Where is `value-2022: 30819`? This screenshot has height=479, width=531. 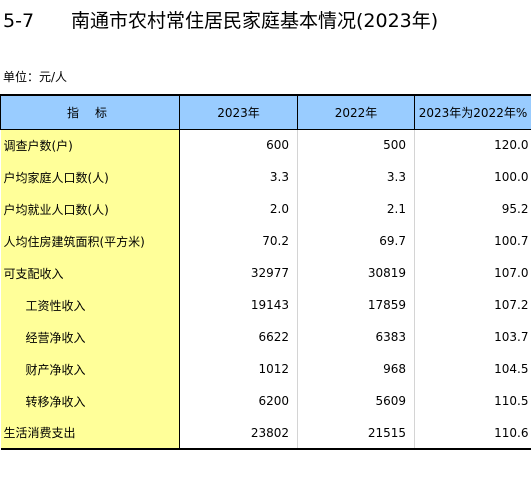
value-2022: 30819 is located at coordinates (356, 273).